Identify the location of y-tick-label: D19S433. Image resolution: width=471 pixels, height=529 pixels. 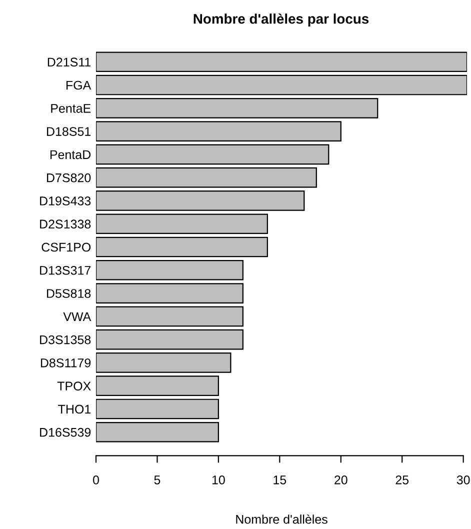
(65, 201).